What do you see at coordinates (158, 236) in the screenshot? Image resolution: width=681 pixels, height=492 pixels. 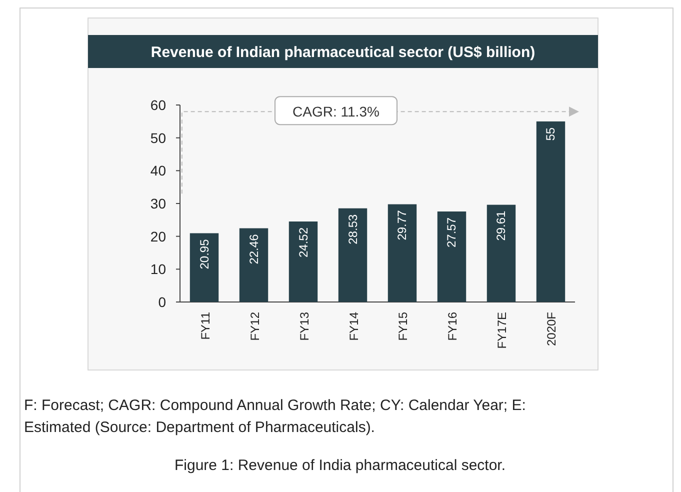 I see `y-tick-label: 20` at bounding box center [158, 236].